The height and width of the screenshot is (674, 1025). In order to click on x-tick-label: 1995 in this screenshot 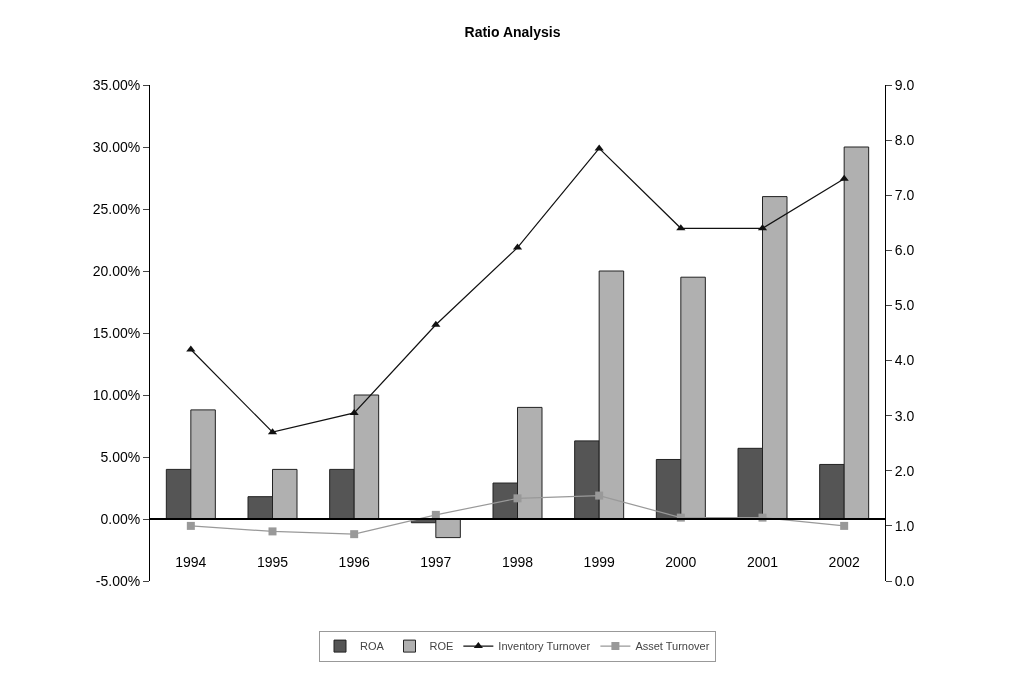, I will do `click(272, 561)`.